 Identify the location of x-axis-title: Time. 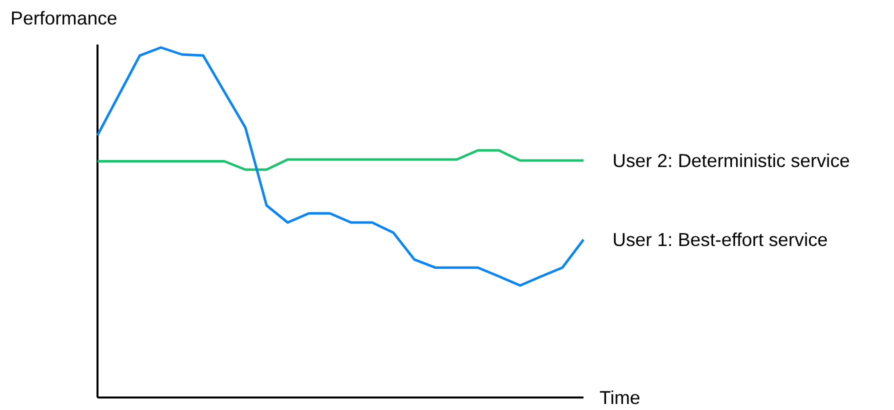
(620, 397).